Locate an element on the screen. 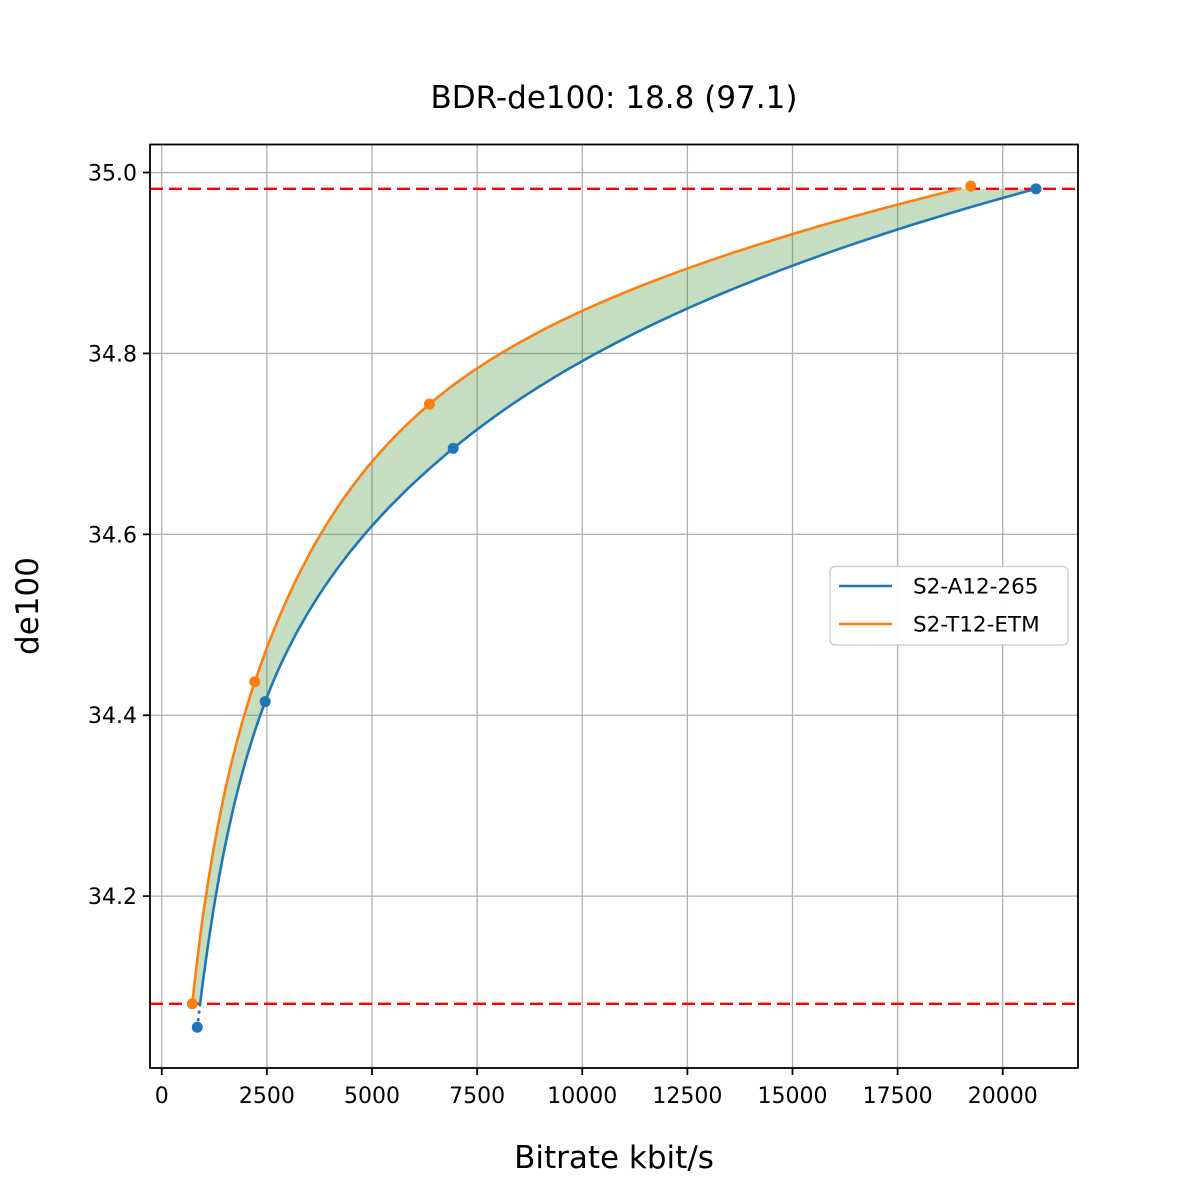 Image resolution: width=1200 pixels, height=1200 pixels. x-tick-label: 5000 is located at coordinates (372, 1096).